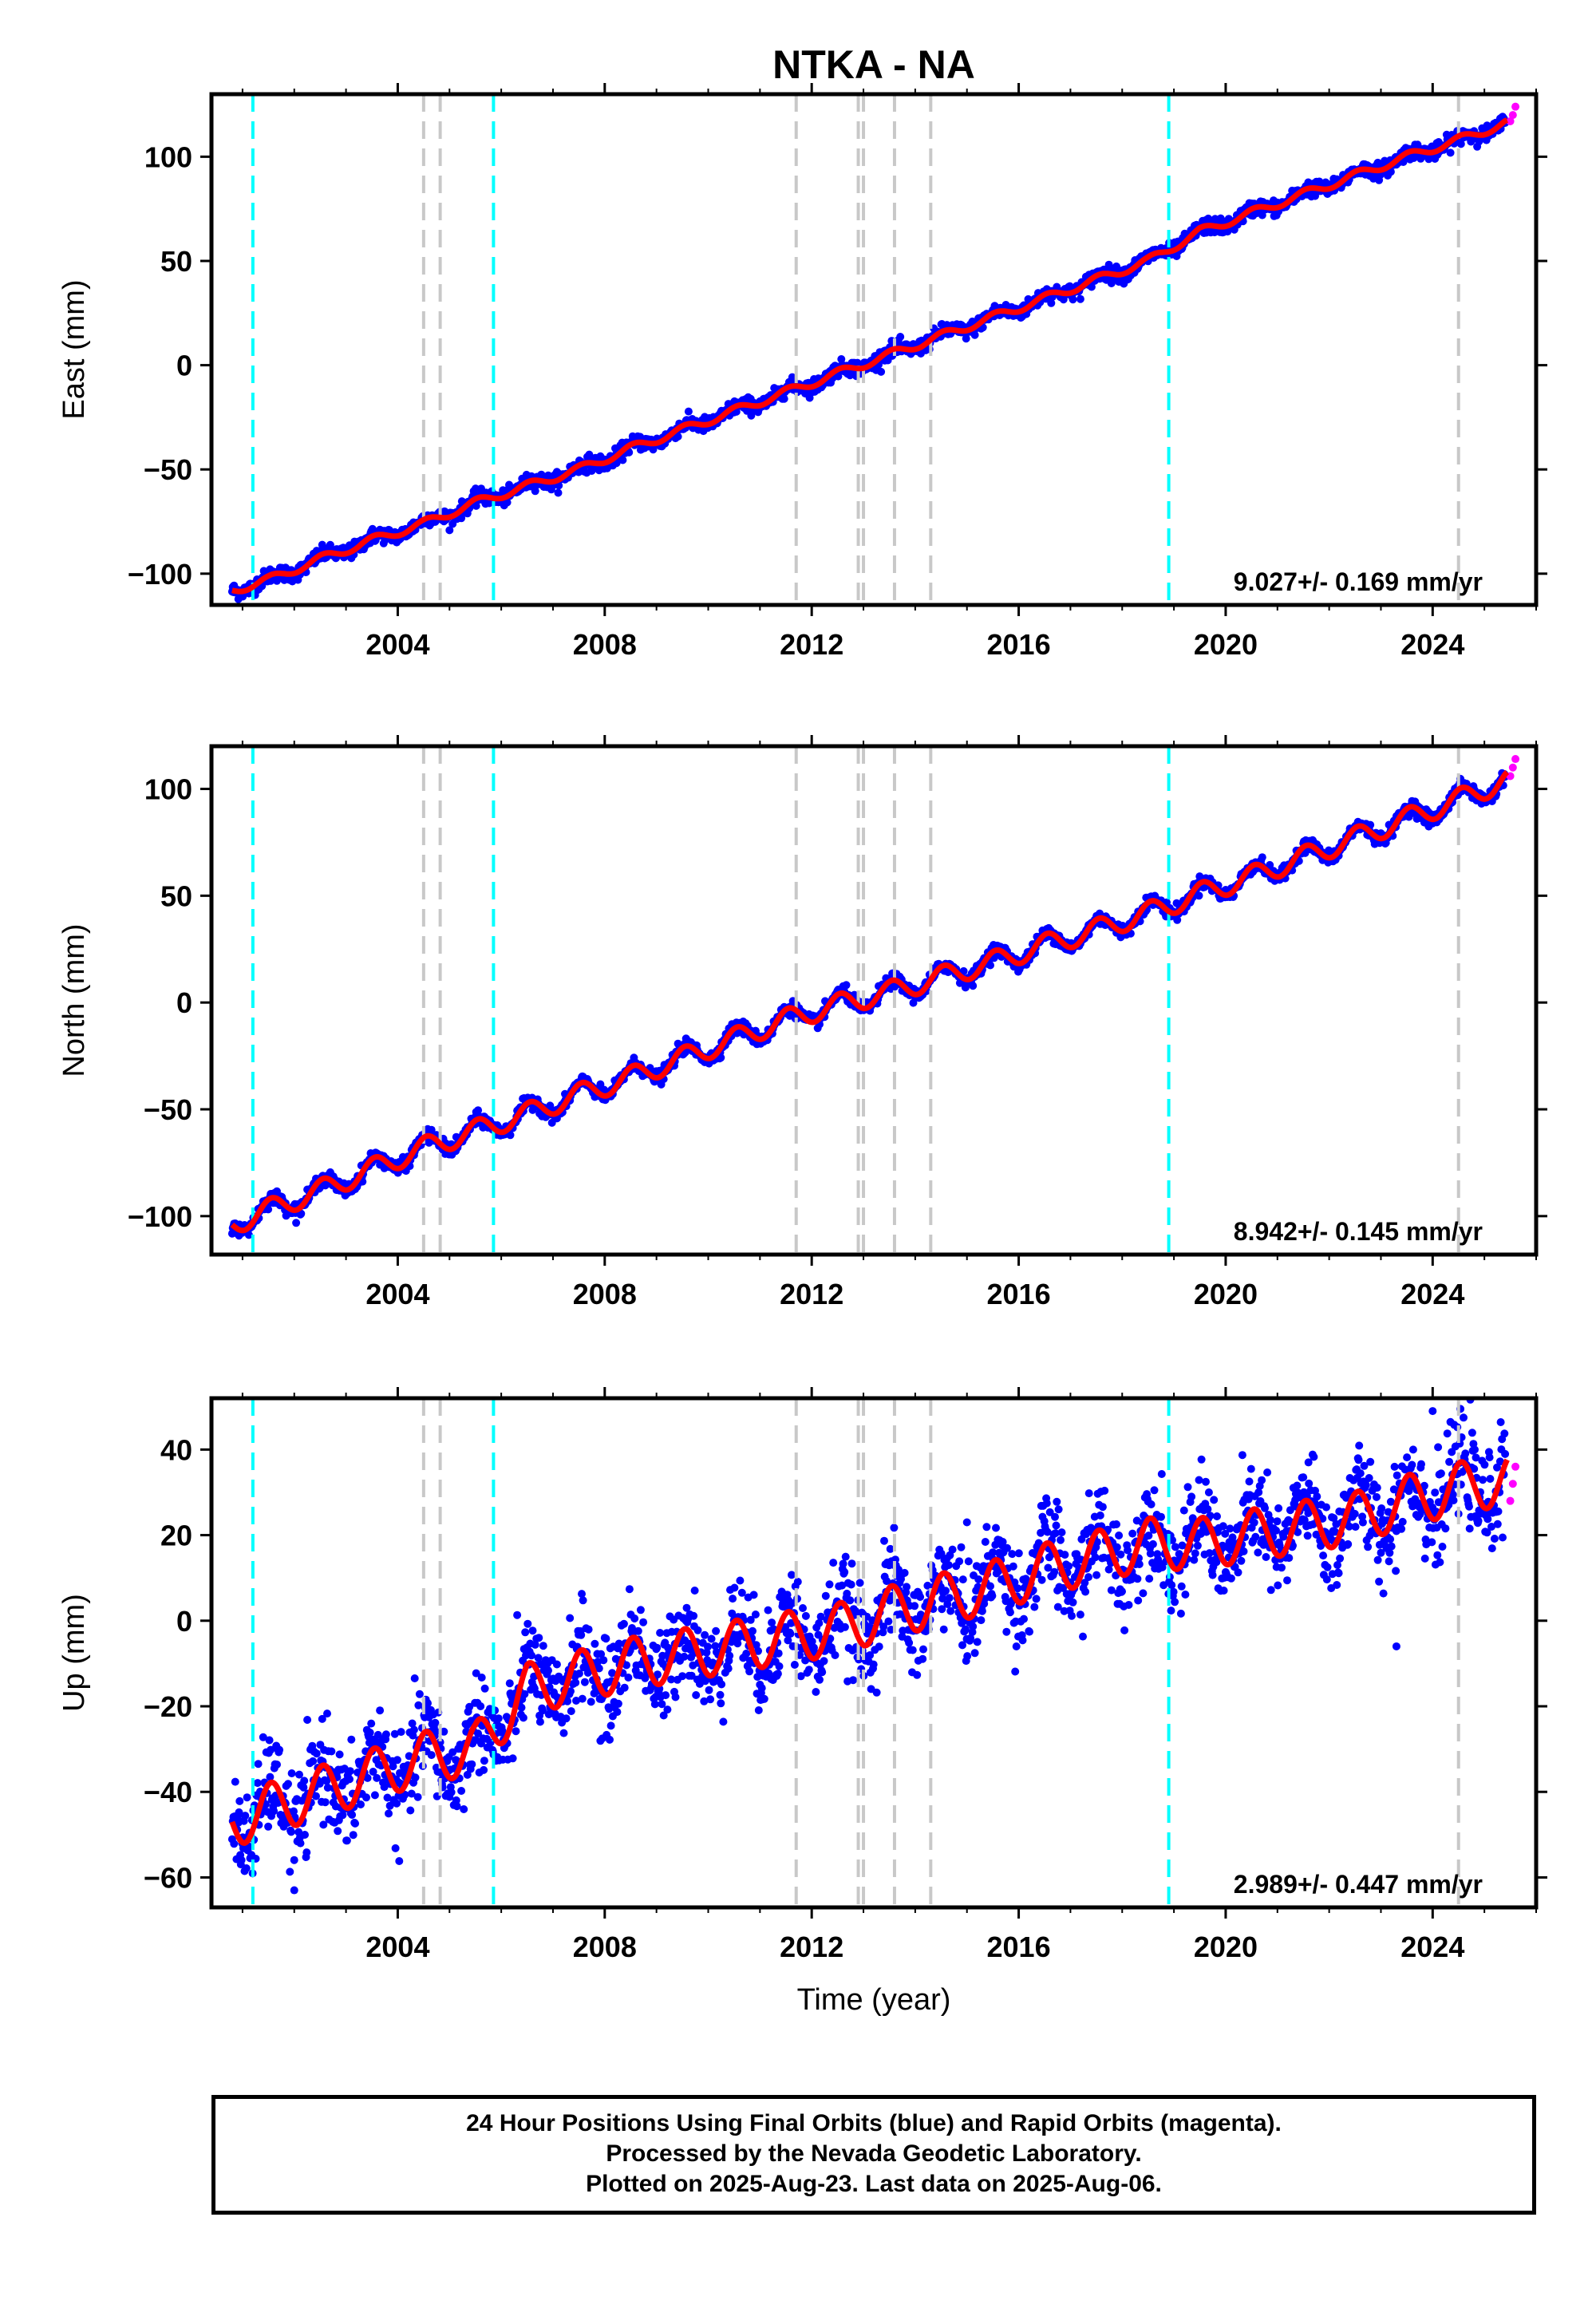 Image resolution: width=1596 pixels, height=2316 pixels. What do you see at coordinates (184, 1002) in the screenshot?
I see `y-tick-label: 0` at bounding box center [184, 1002].